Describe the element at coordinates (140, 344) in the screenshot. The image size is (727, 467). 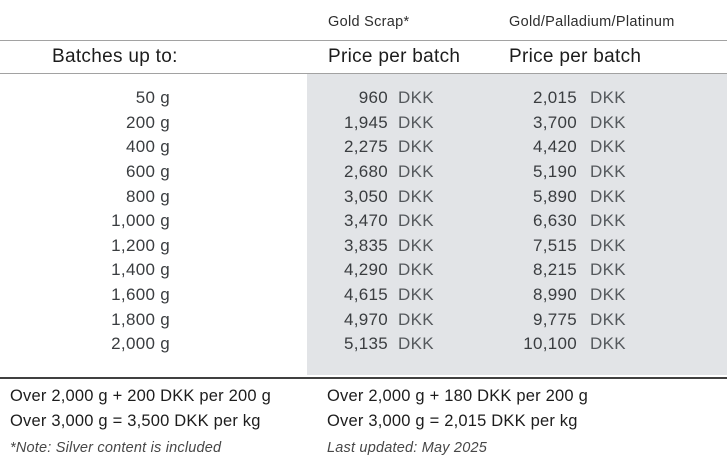
I see `batch-size: 2,000 g` at that location.